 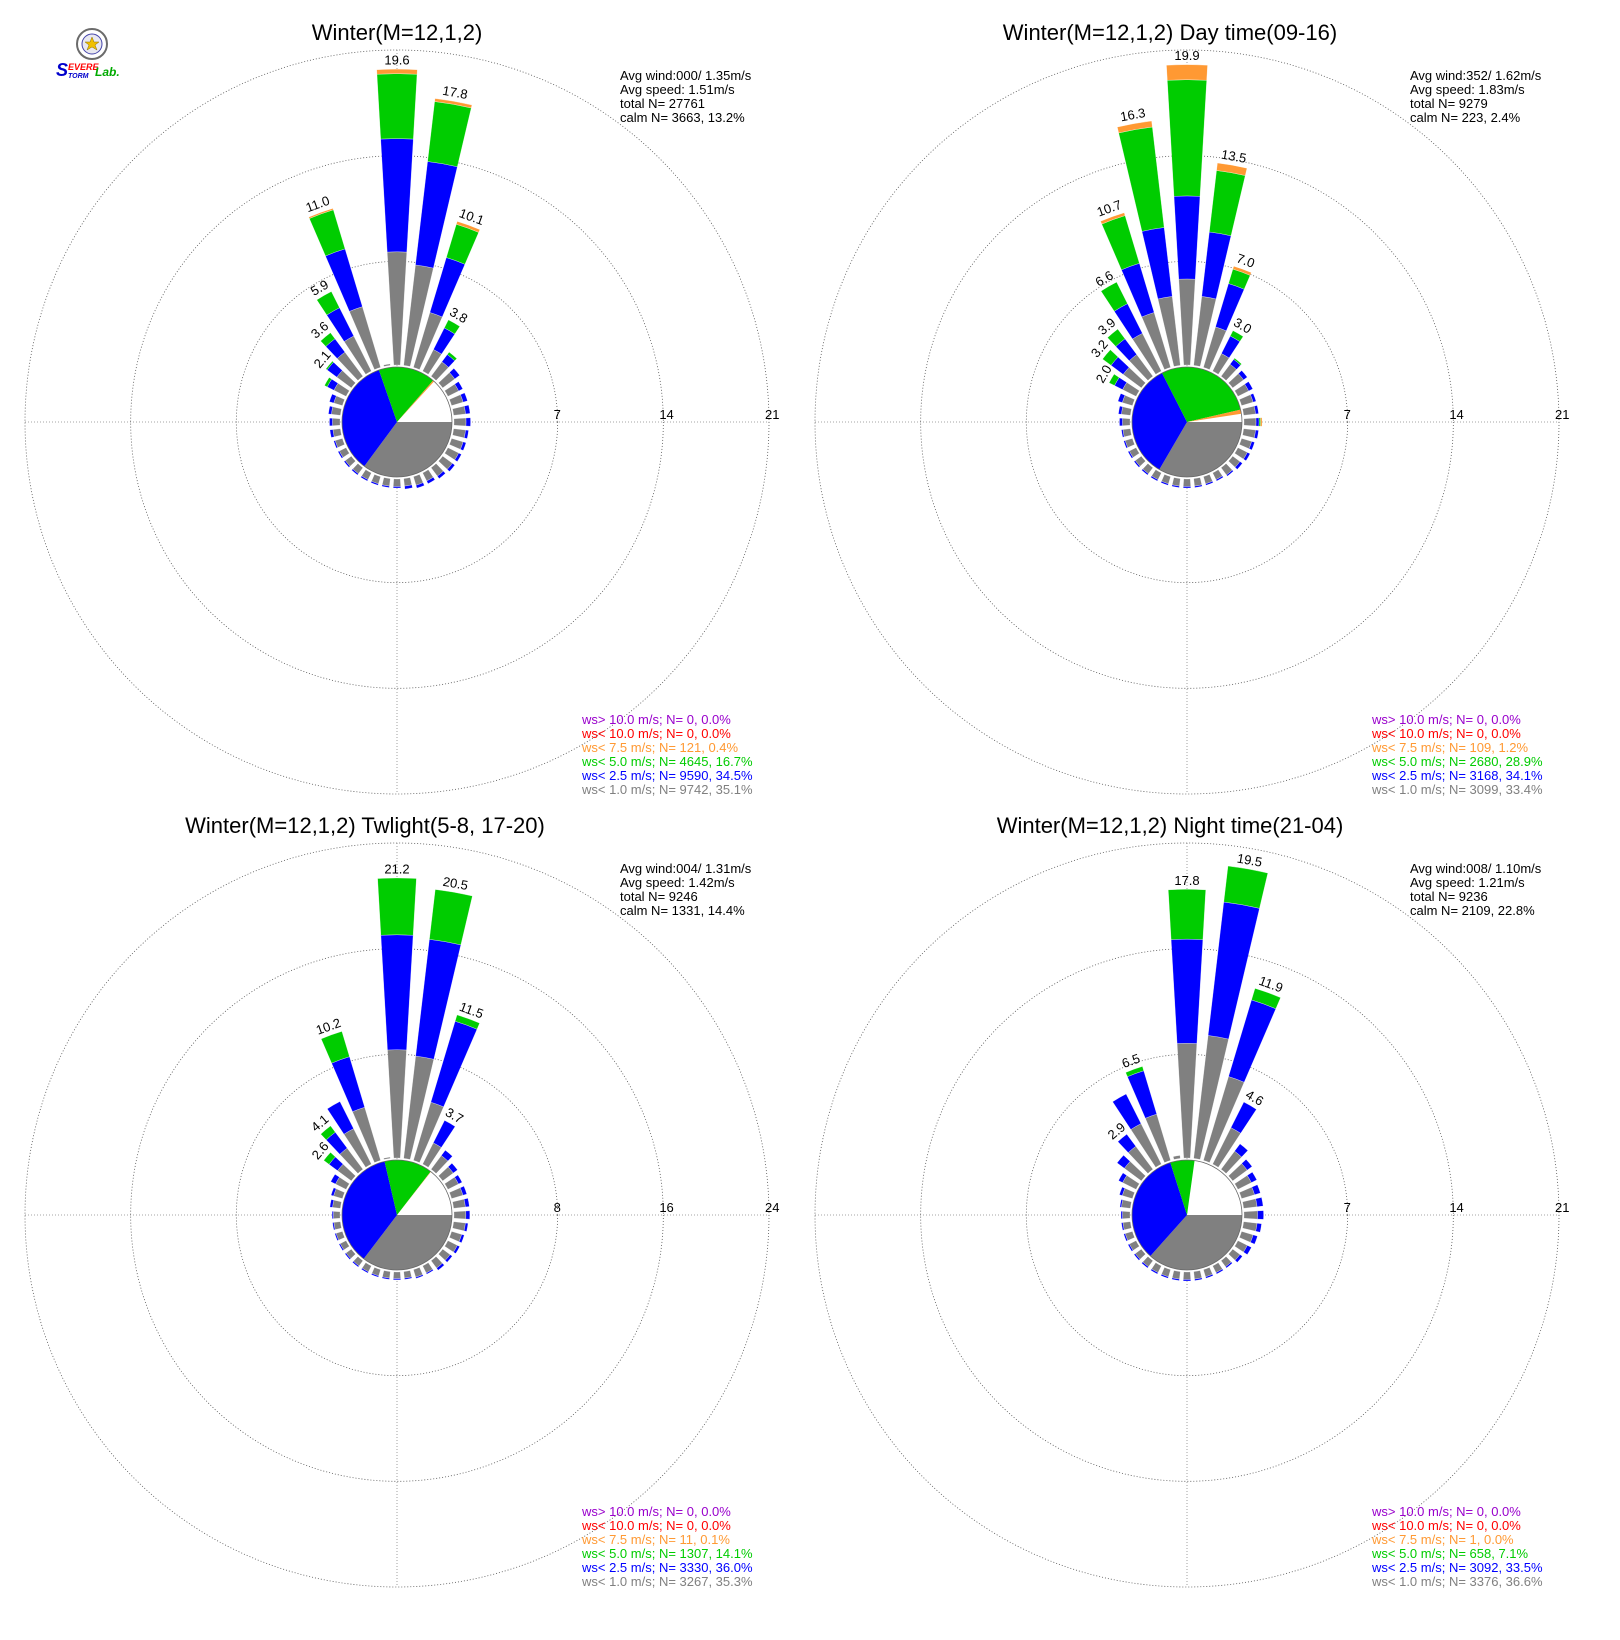 I want to click on logo-text-storm: TORM, so click(x=78, y=76).